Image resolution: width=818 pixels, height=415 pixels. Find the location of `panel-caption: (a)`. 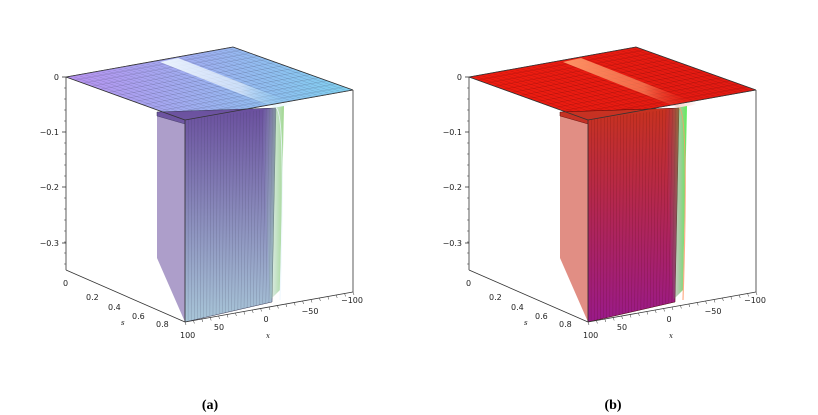

panel-caption: (a) is located at coordinates (210, 405).